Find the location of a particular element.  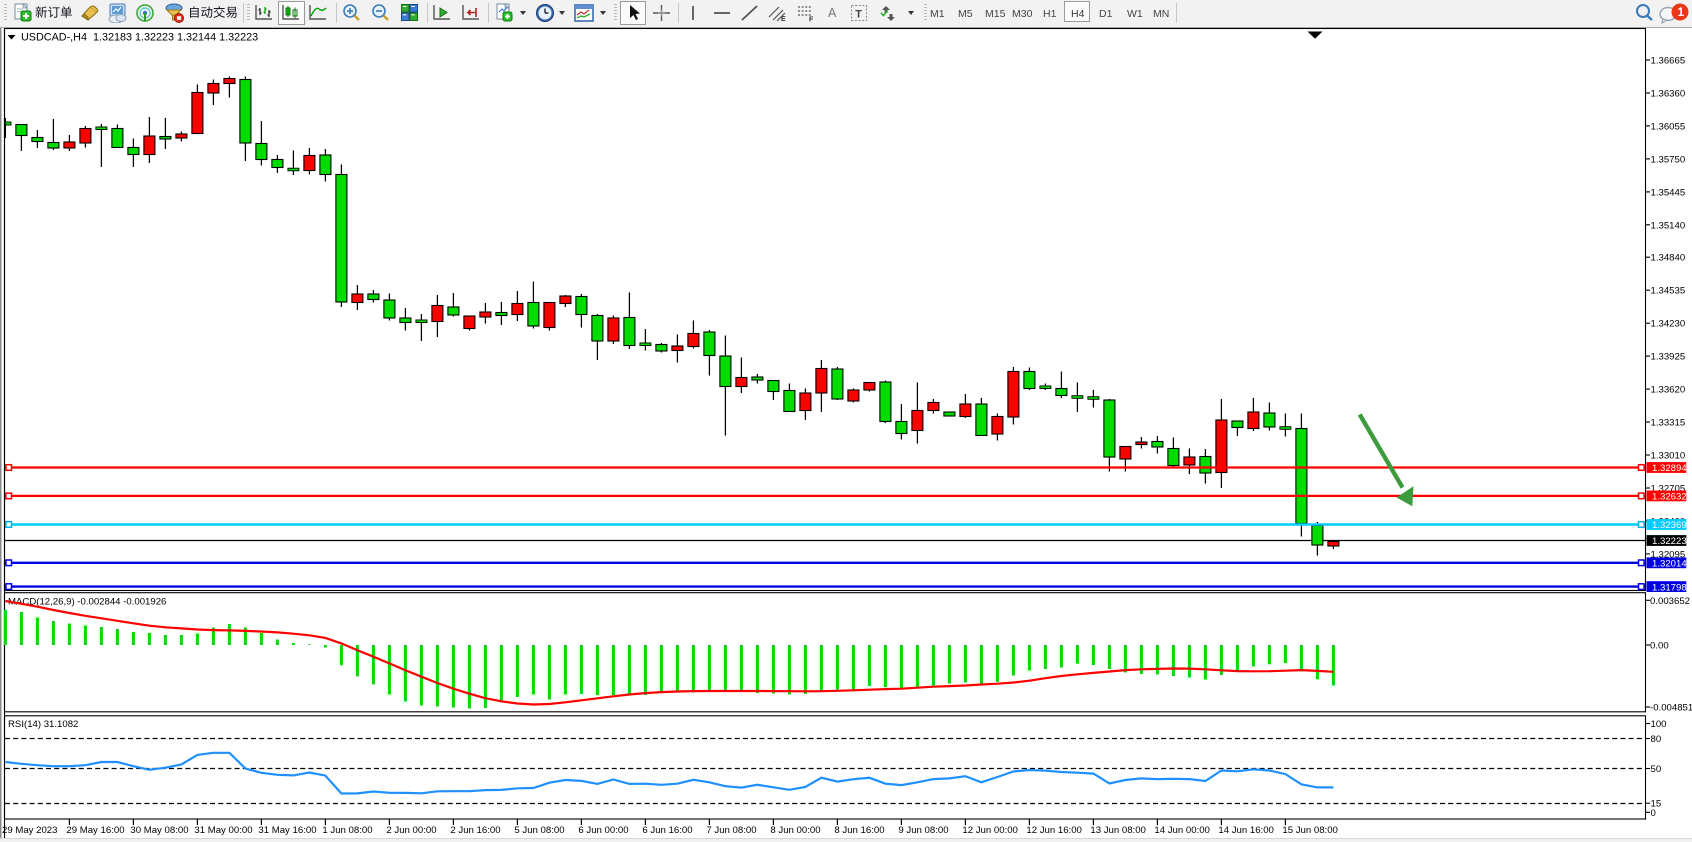

svg-text: 80 is located at coordinates (1656, 739).